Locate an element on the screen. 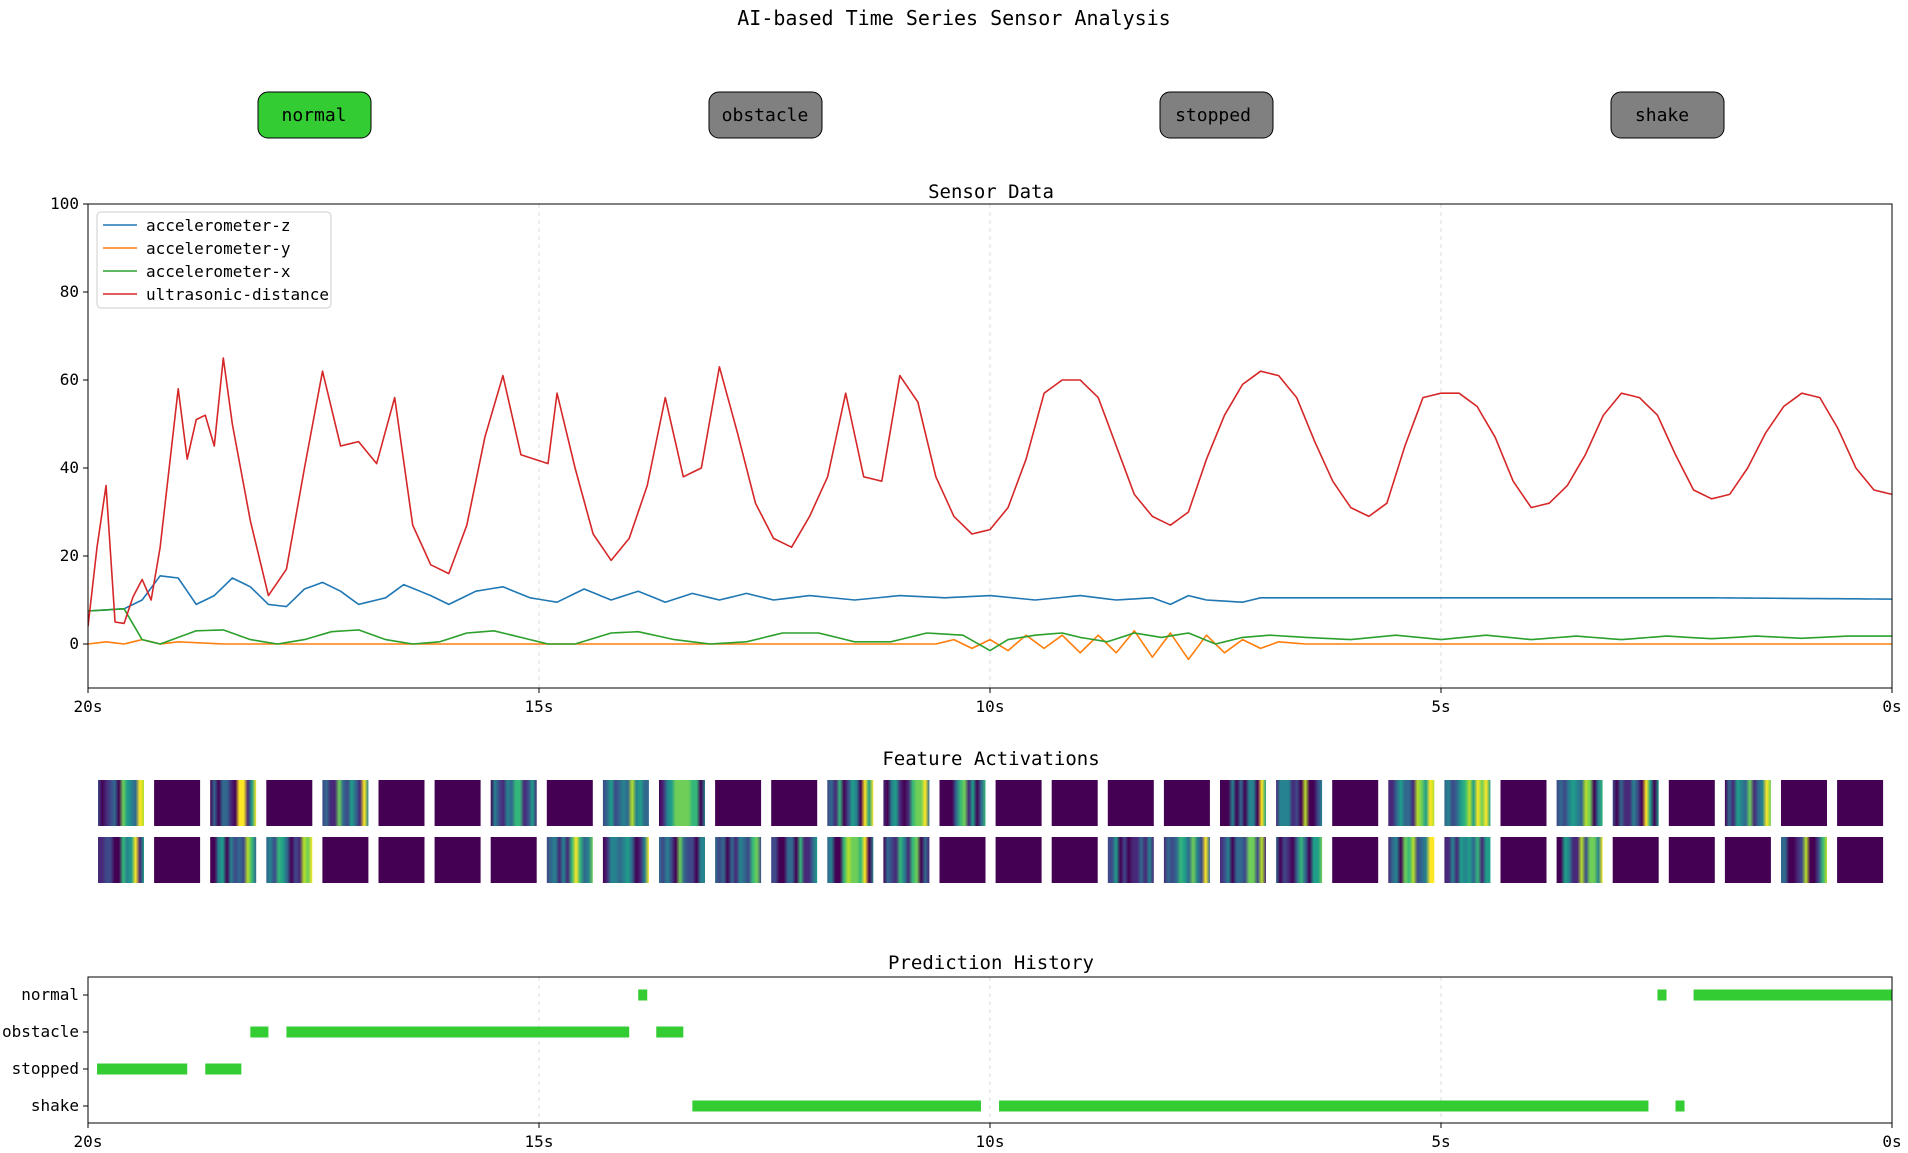  prediction-chart-x-ticks: 20s 15s 10s 5s 0s is located at coordinates (988, 1137).